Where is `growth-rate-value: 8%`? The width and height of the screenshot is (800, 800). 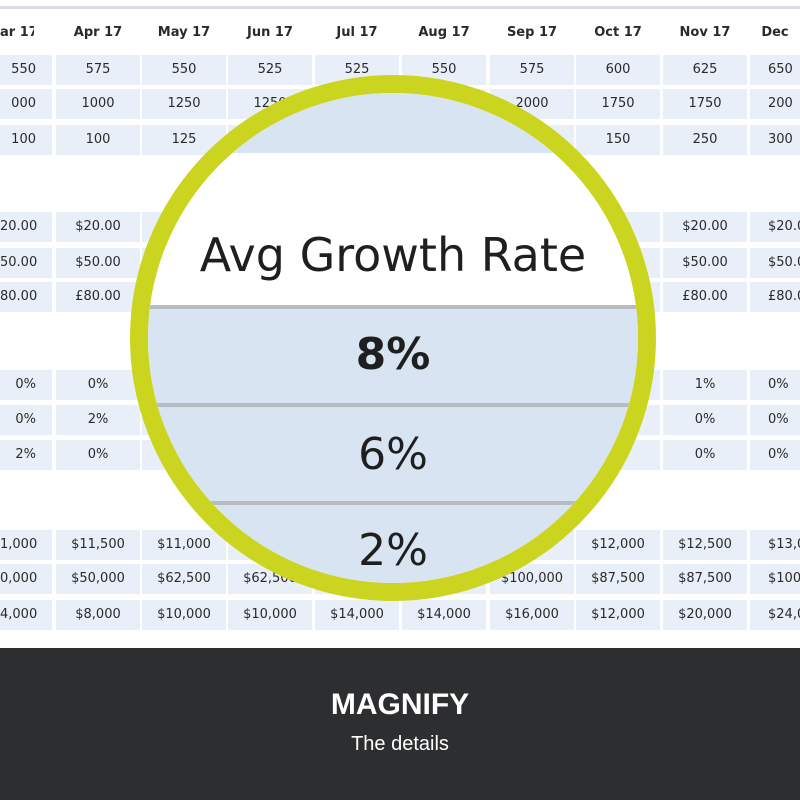
growth-rate-value: 8% is located at coordinates (393, 354).